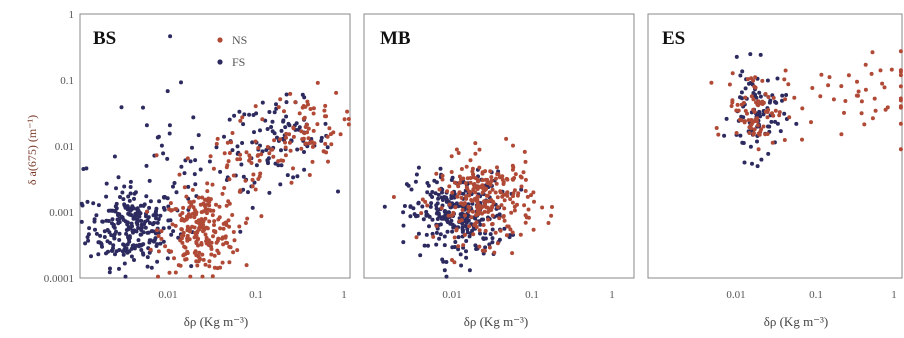 The image size is (904, 338). I want to click on legend-label-ns: NS, so click(239, 40).